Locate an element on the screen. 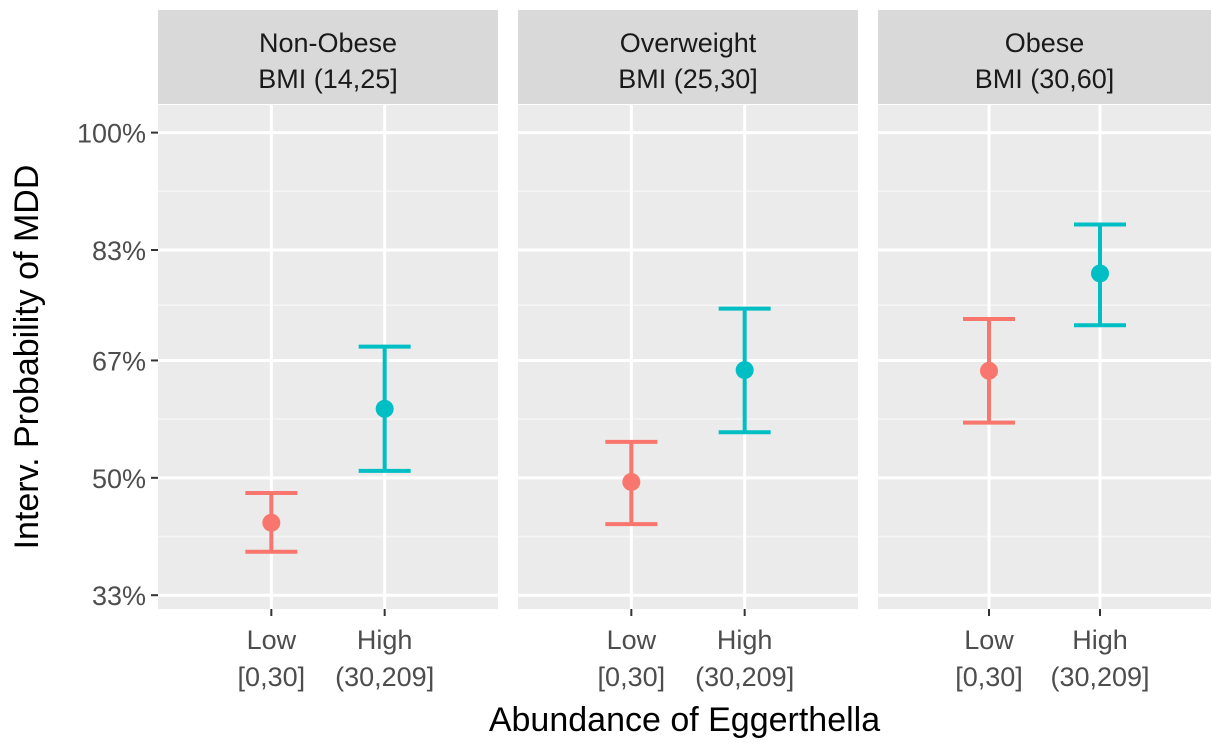  facet-title-line1: Overweight is located at coordinates (688, 43).